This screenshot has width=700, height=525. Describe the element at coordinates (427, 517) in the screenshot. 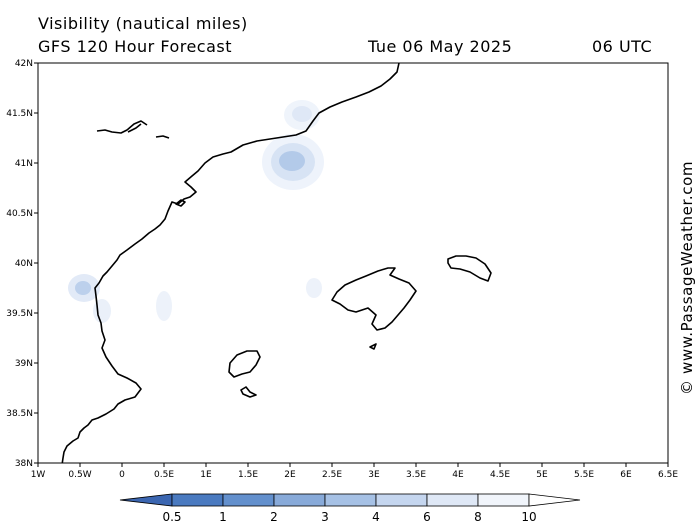

I see `colorbar-label: 6` at that location.